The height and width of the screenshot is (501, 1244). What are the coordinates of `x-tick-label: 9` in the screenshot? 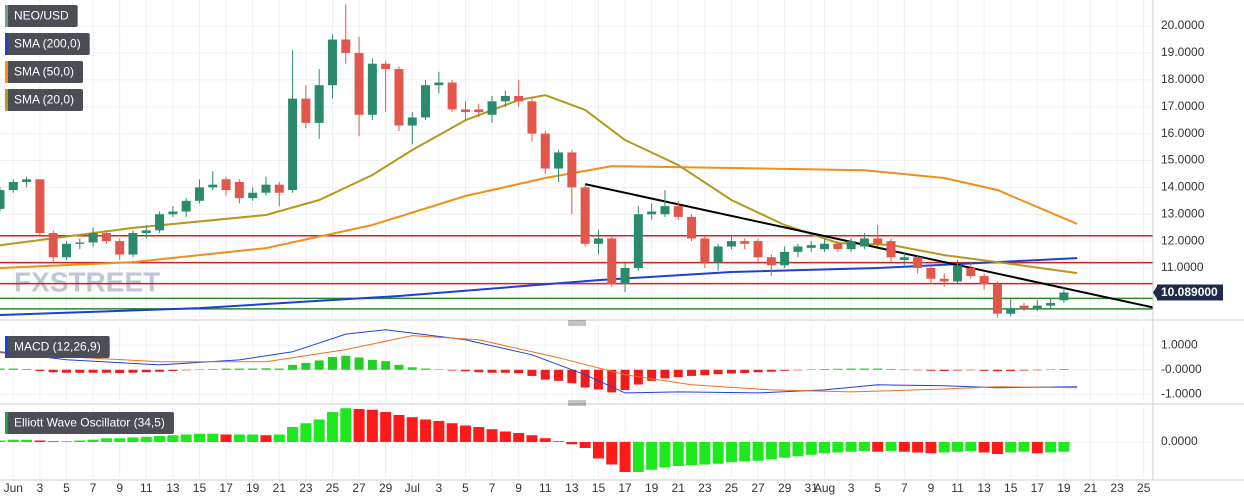 It's located at (518, 488).